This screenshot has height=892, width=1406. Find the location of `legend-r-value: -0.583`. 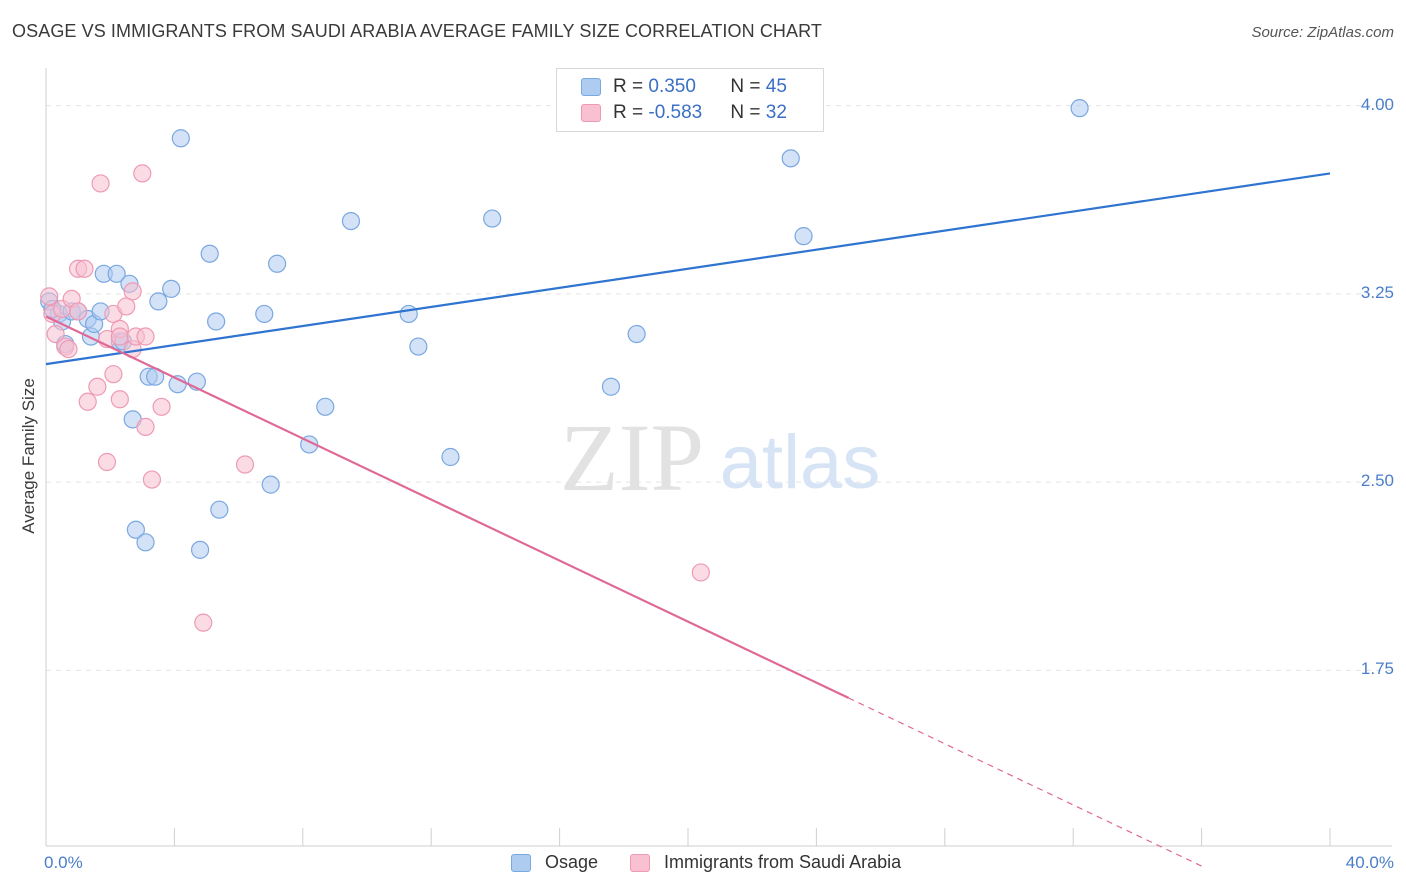

legend-r-value: -0.583 is located at coordinates (675, 112).